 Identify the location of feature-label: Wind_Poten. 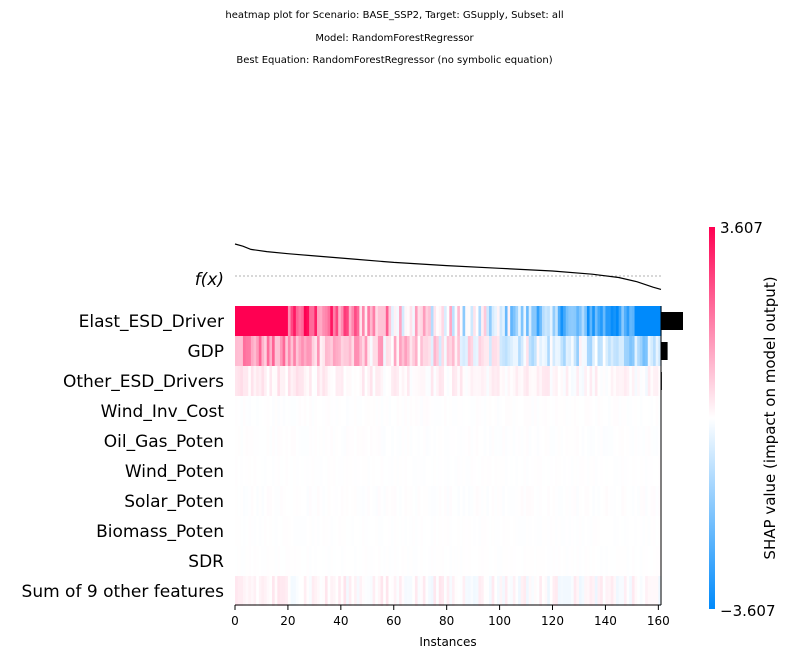
(174, 472).